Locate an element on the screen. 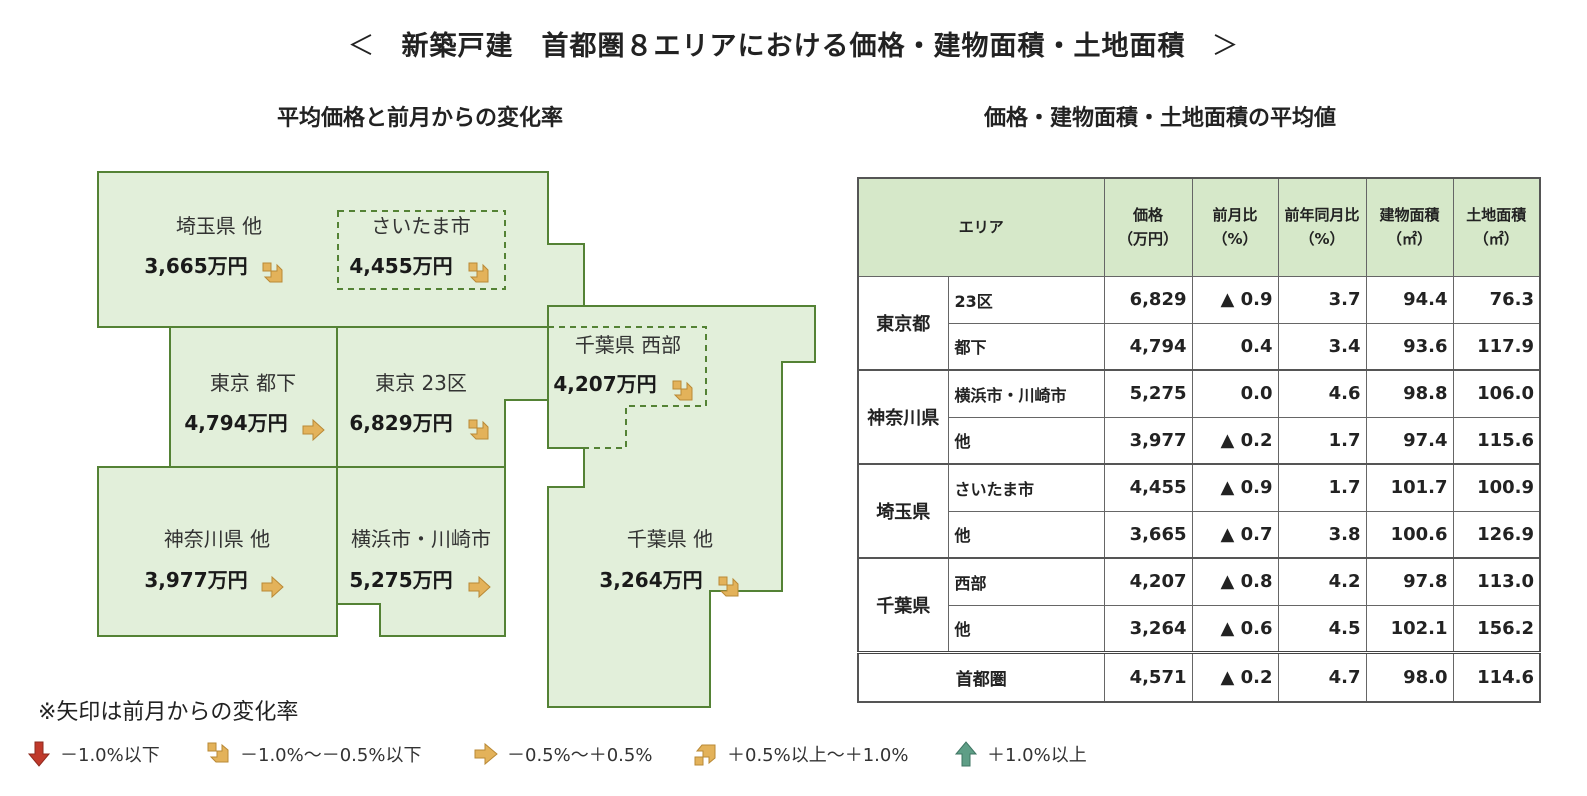  building-cell: 101.7 is located at coordinates (1409, 487).